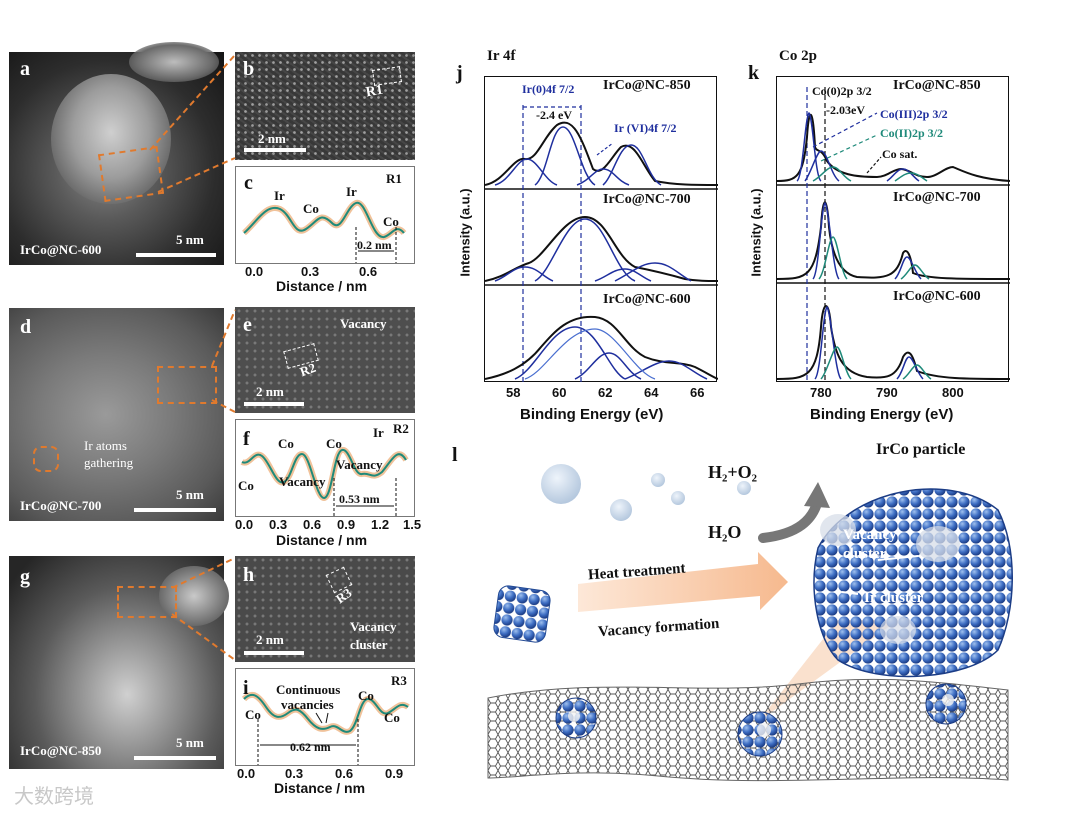 The image size is (1080, 813). I want to click on tem-image-d, so click(116, 414).